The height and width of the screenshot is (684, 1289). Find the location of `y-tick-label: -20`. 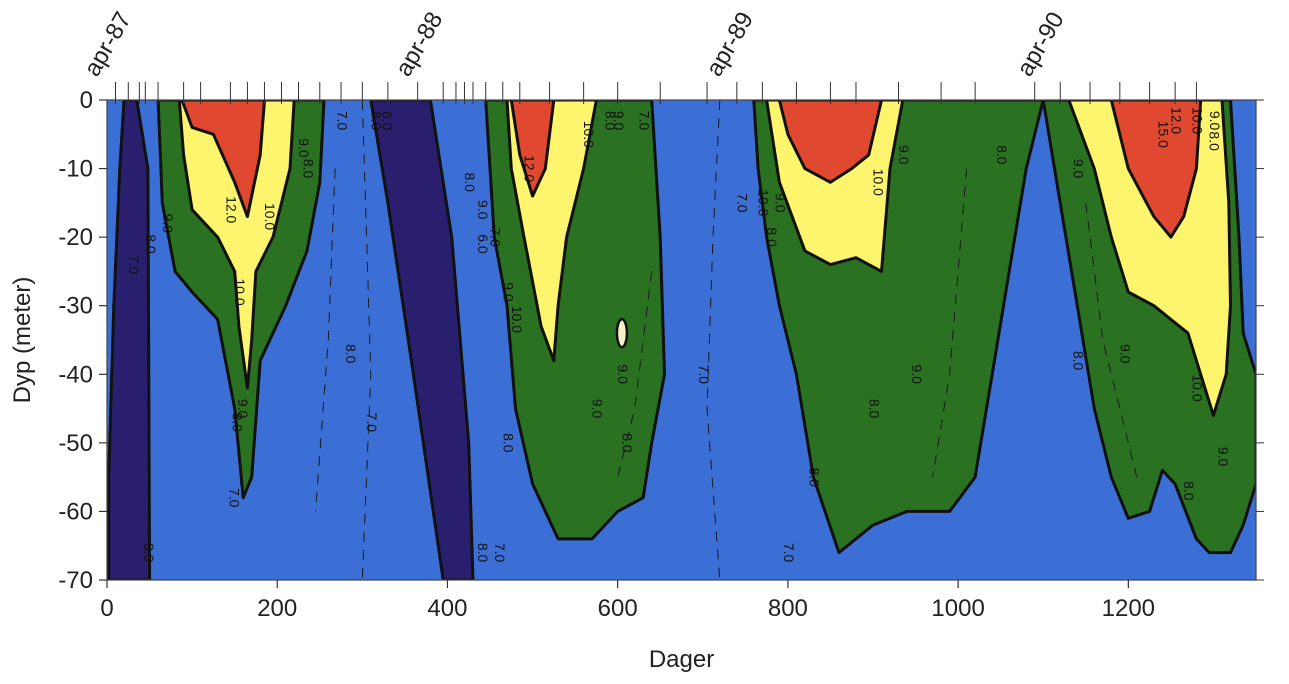

y-tick-label: -20 is located at coordinates (75, 237).